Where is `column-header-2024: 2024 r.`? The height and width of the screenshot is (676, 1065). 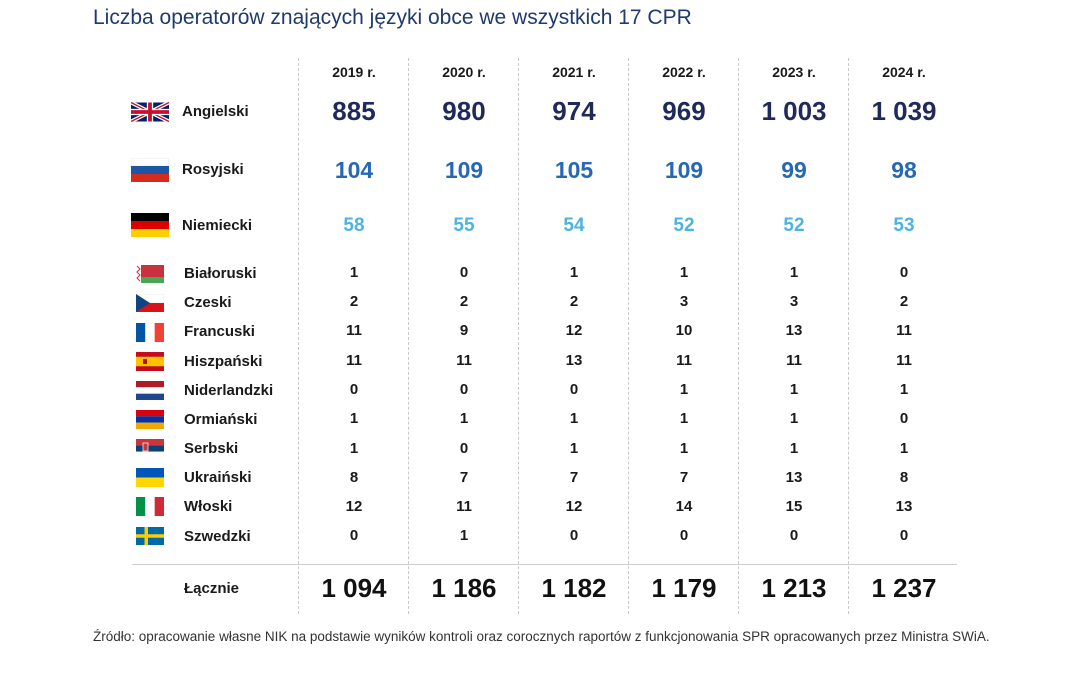 column-header-2024: 2024 r. is located at coordinates (904, 72).